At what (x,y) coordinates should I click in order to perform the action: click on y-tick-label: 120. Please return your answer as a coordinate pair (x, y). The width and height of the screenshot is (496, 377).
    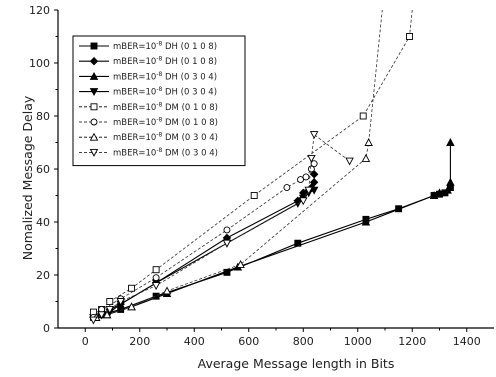
    Looking at the image, I should click on (39, 10).